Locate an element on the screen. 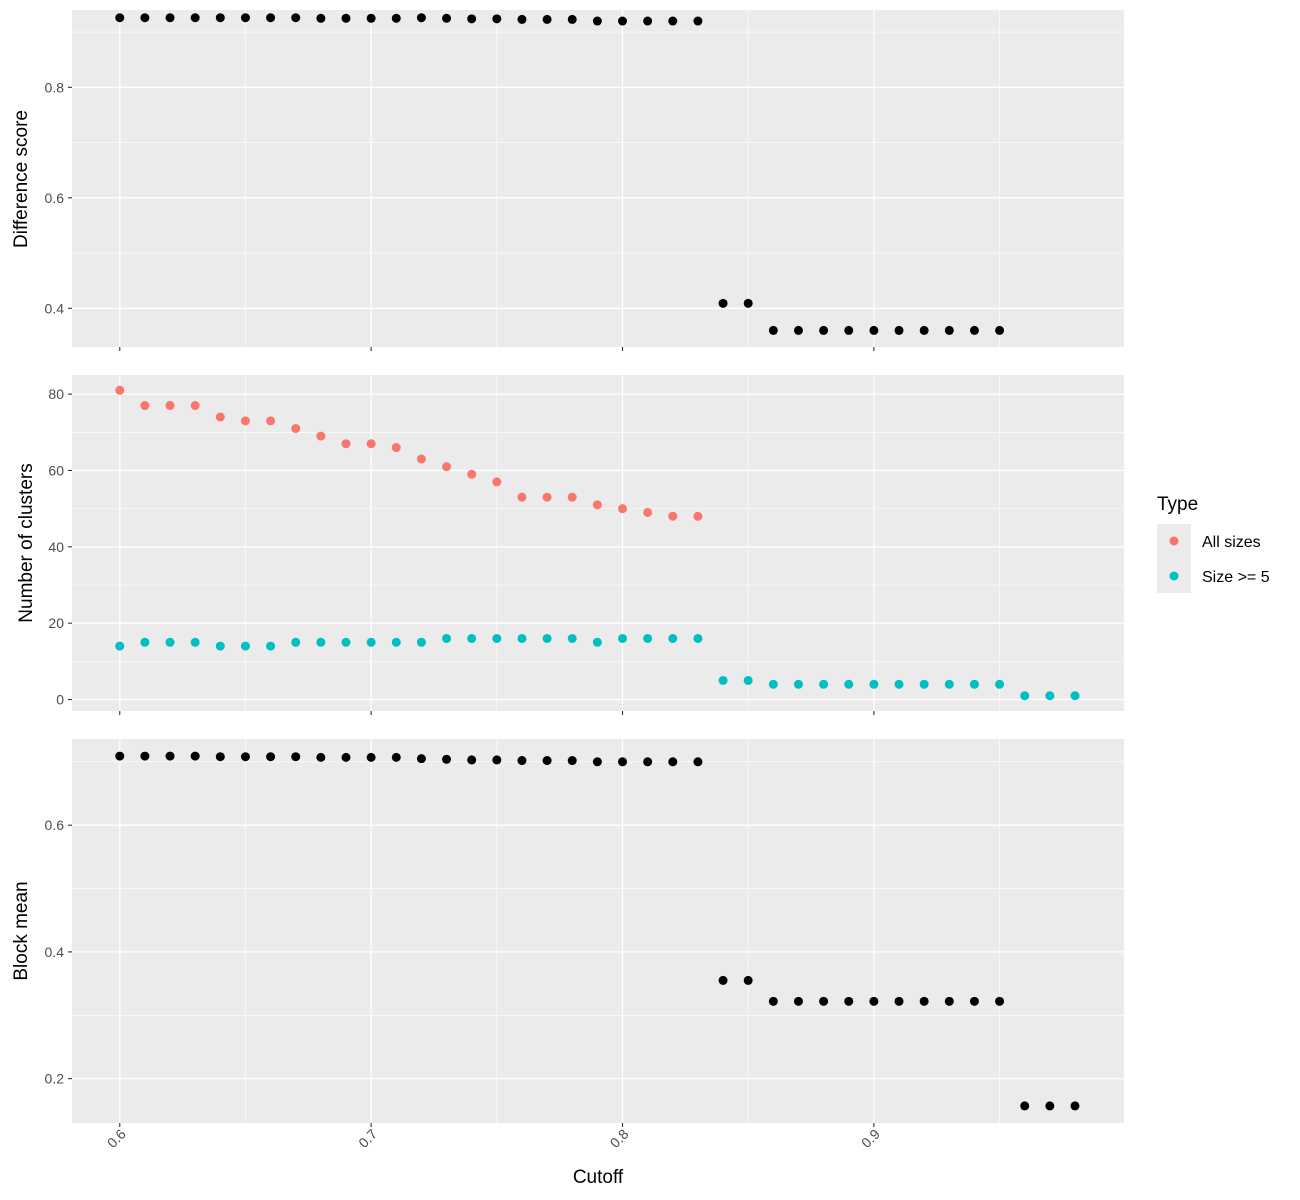  y-tick-label: 0.8 is located at coordinates (55, 87).